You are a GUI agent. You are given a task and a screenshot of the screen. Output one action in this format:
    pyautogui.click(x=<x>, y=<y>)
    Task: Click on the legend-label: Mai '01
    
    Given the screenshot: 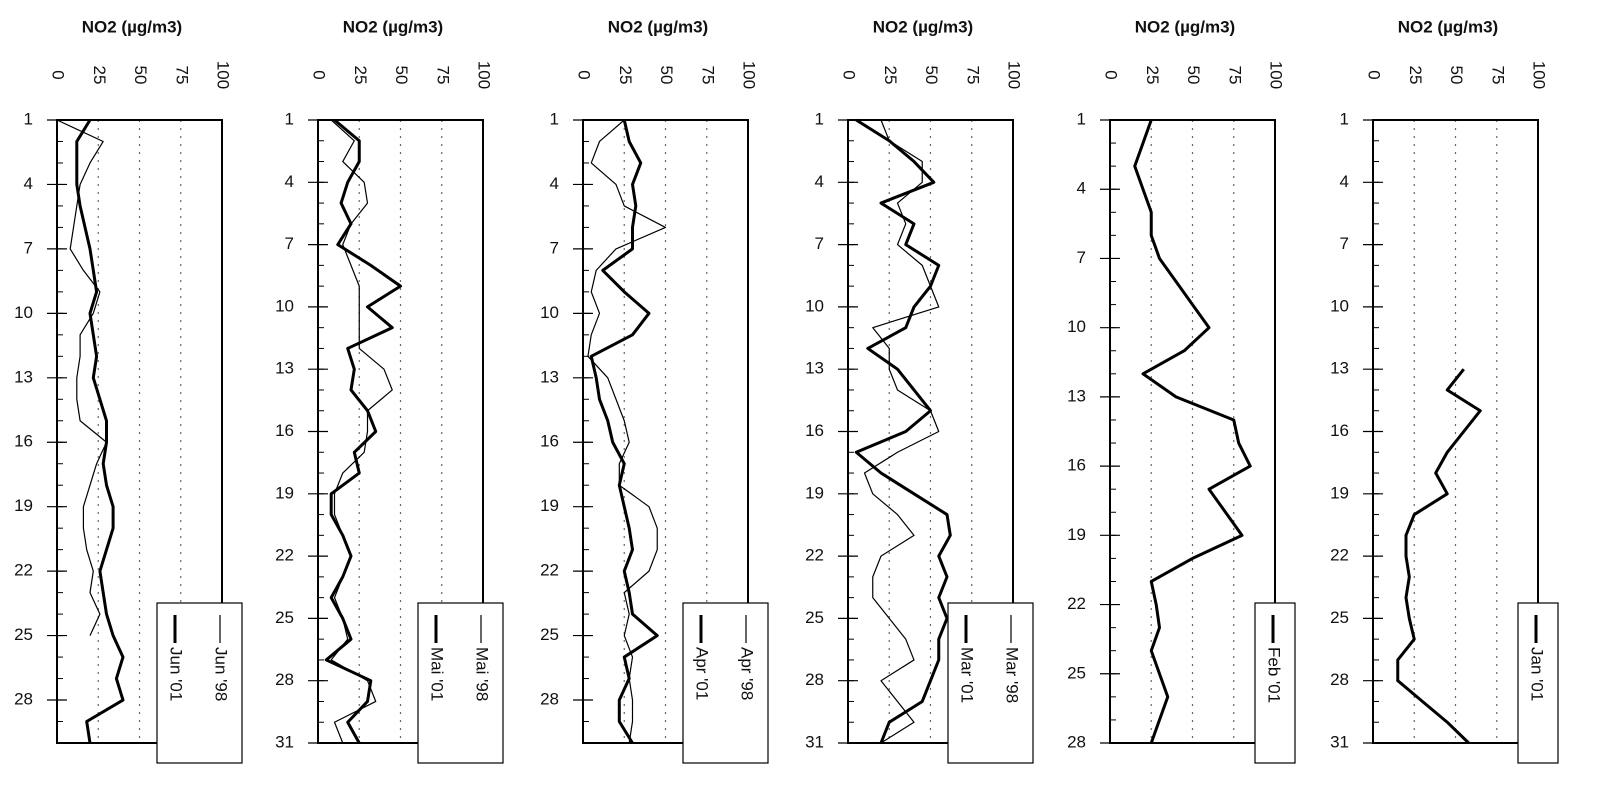 What is the action you would take?
    pyautogui.click(x=437, y=674)
    